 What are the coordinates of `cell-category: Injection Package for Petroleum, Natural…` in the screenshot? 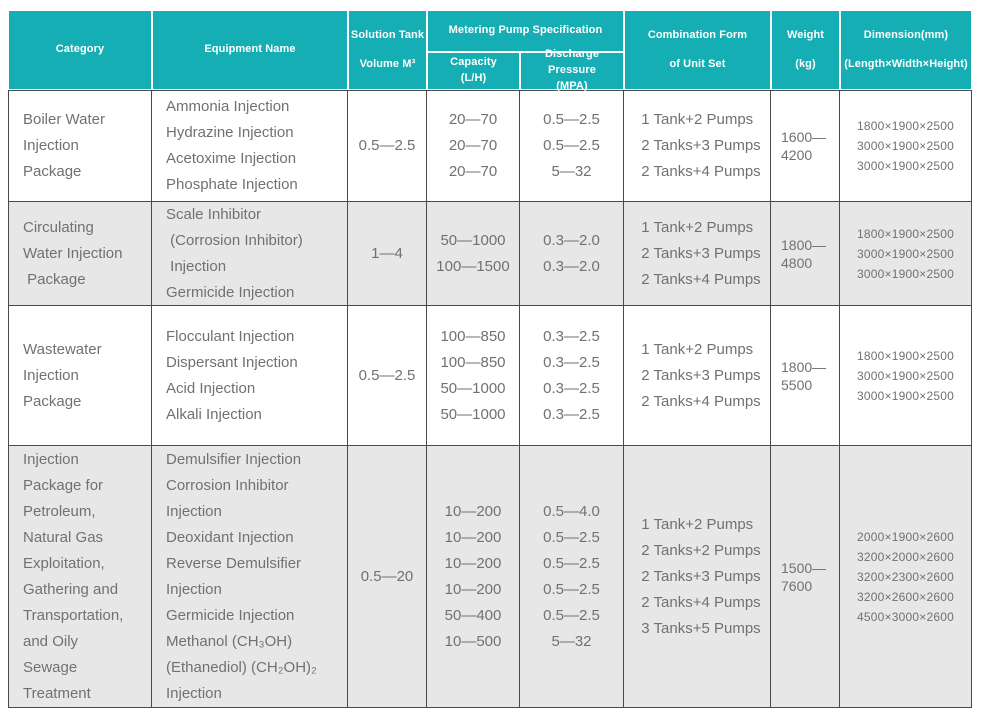 It's located at (80, 576).